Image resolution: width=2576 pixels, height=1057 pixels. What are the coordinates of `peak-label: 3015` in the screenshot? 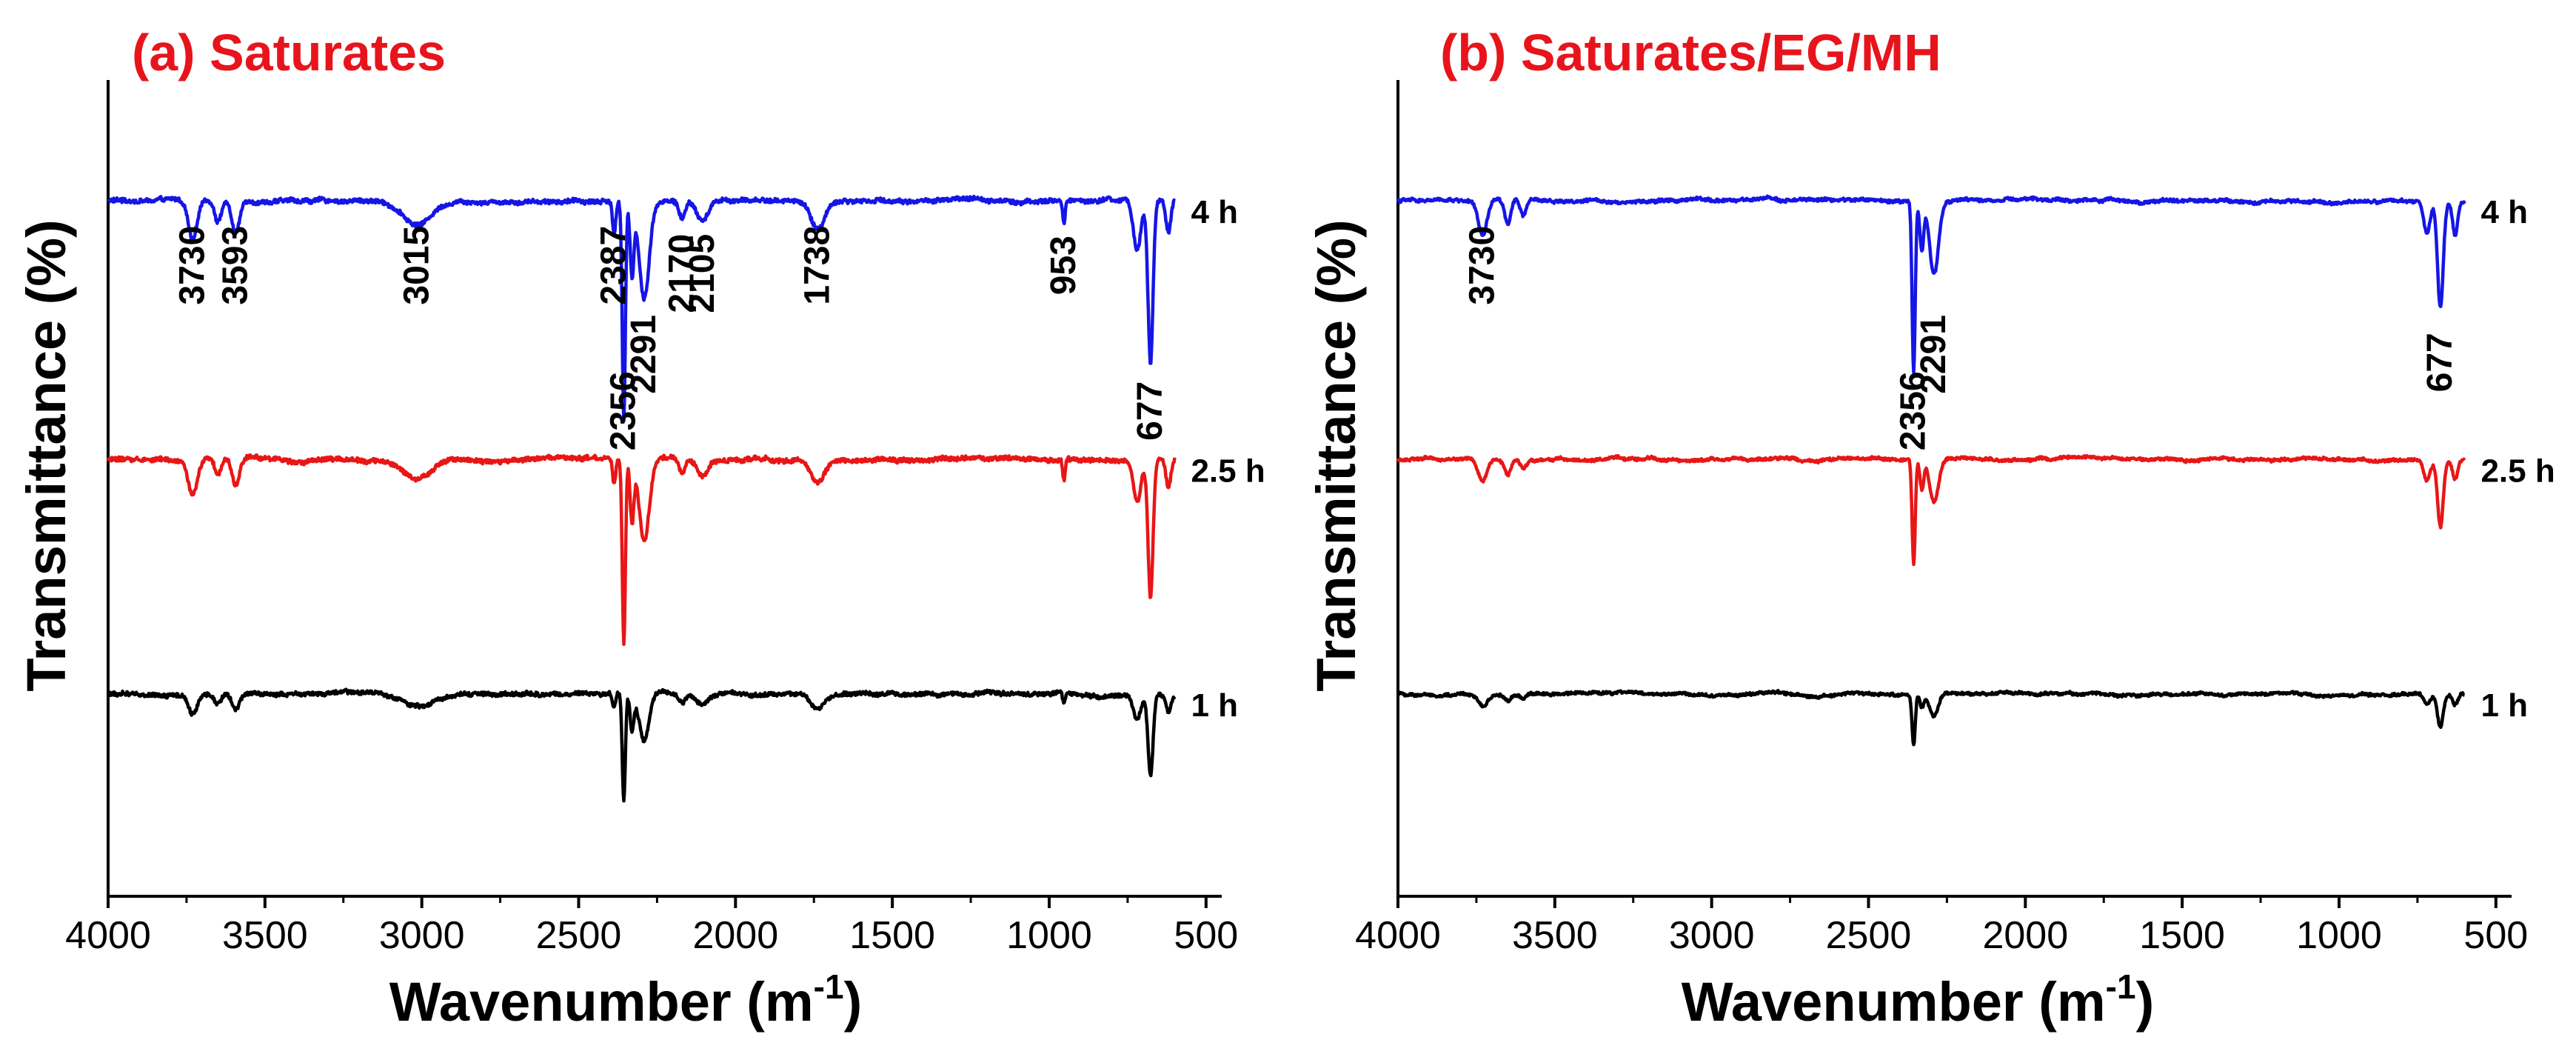 It's located at (417, 265).